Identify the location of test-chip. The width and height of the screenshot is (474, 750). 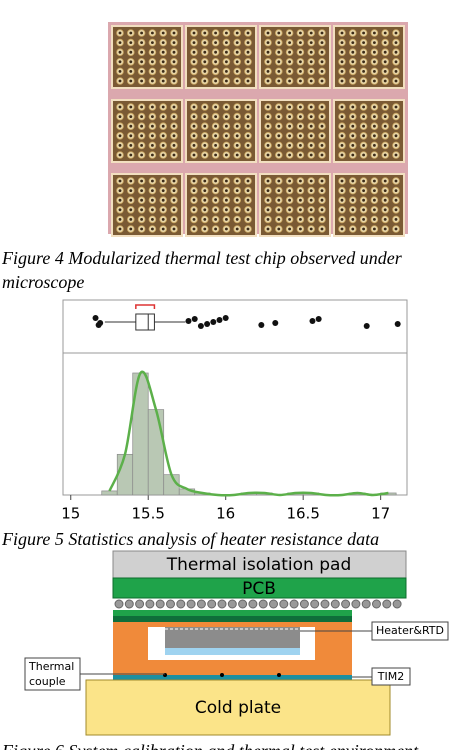
(232, 637).